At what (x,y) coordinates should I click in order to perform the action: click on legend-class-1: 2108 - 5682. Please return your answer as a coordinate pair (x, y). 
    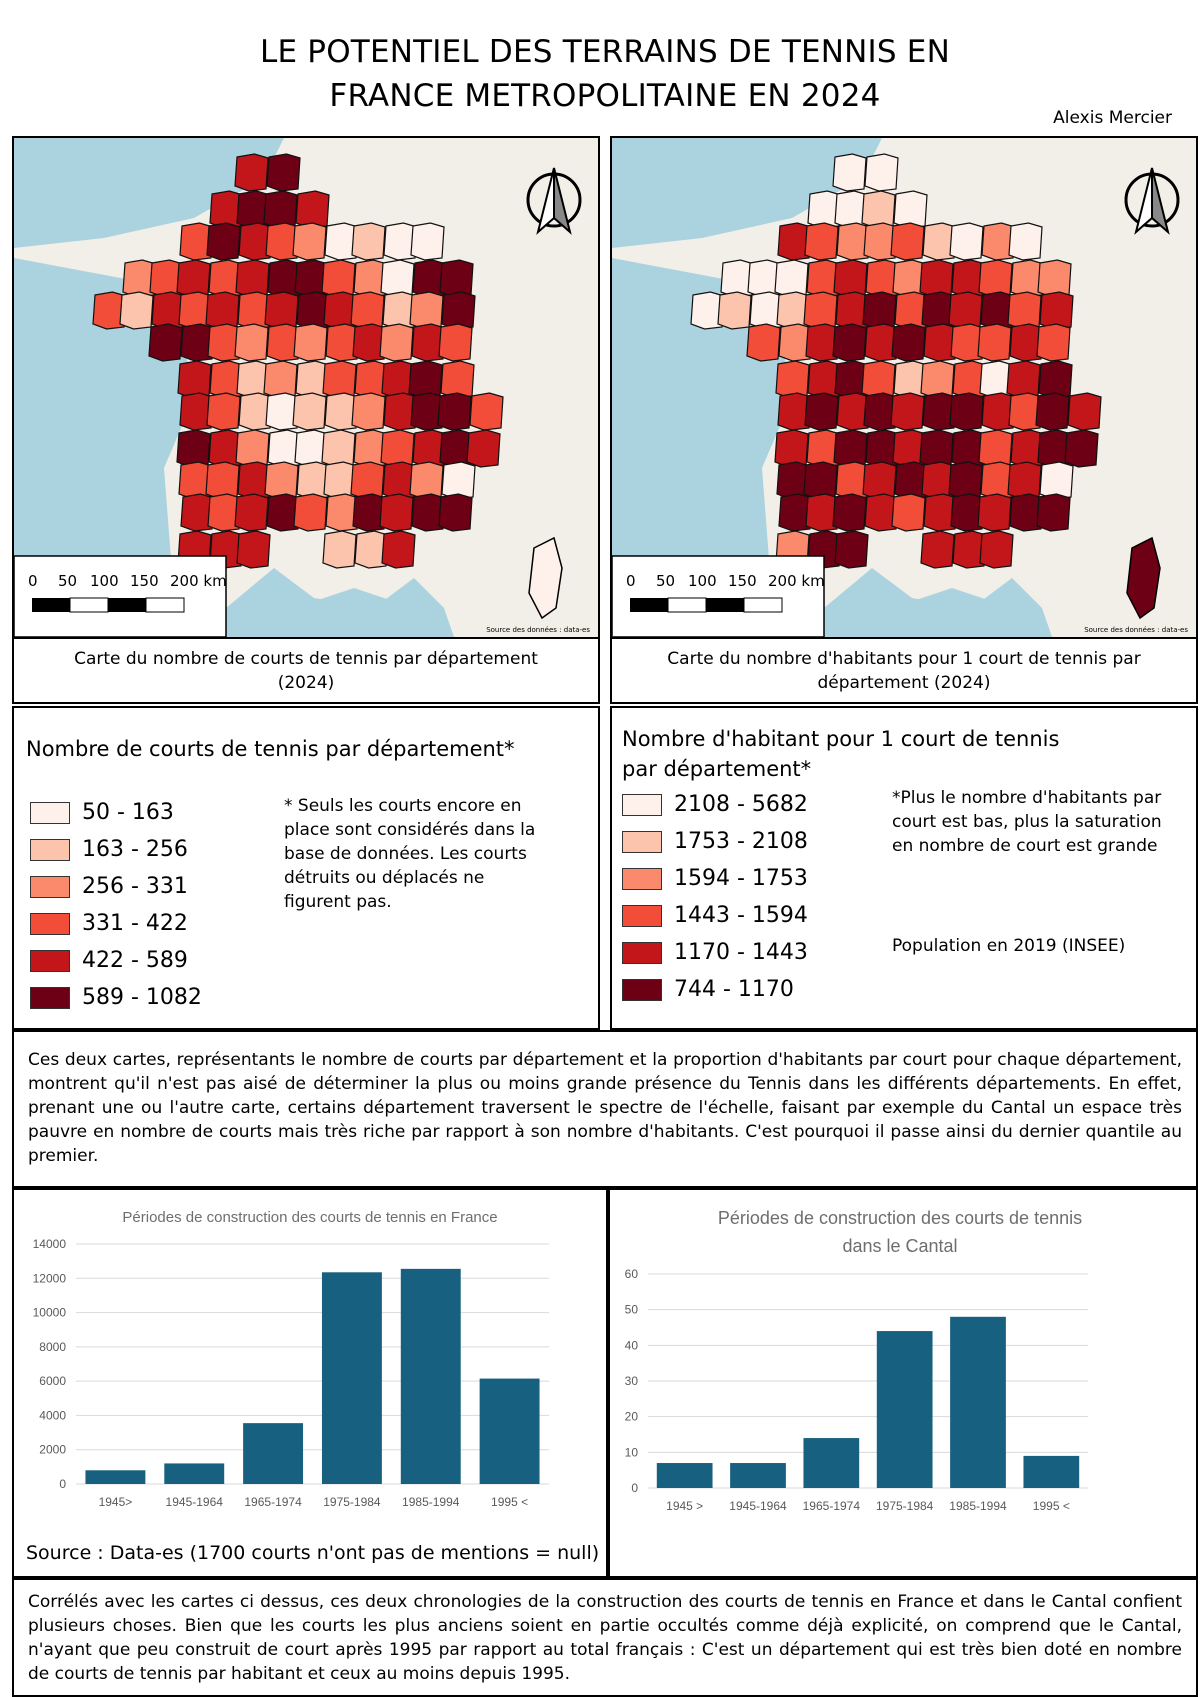
    Looking at the image, I should click on (715, 804).